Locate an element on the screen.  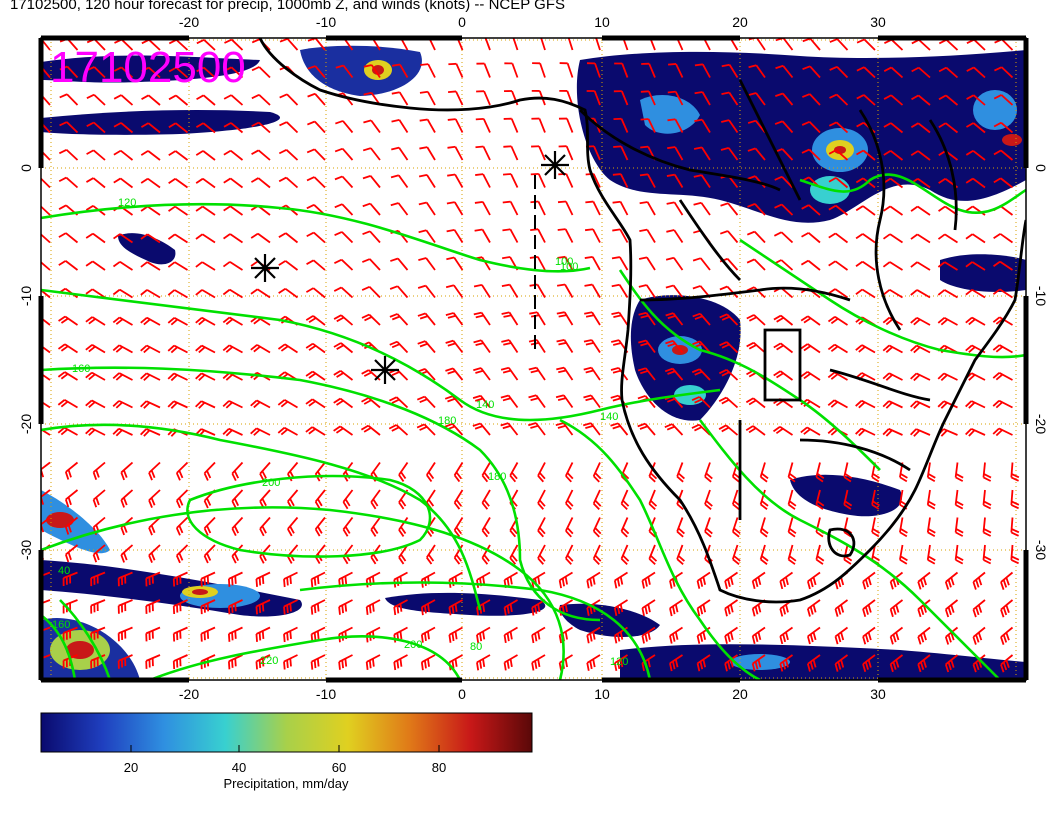
bottom-lon-tick-label: 10 is located at coordinates (602, 694).